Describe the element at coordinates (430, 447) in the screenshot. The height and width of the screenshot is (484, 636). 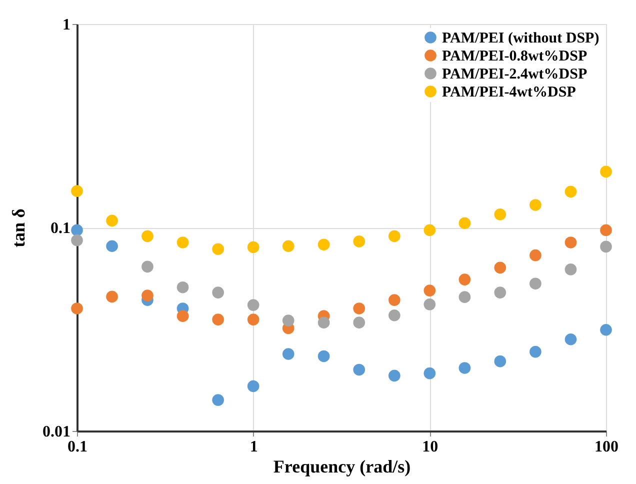
I see `x-tick-label: 10` at that location.